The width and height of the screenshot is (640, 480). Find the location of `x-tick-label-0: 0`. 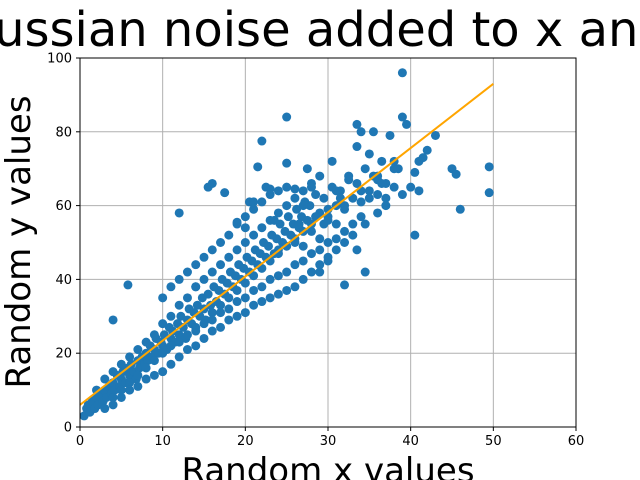

x-tick-label-0: 0 is located at coordinates (80, 441).